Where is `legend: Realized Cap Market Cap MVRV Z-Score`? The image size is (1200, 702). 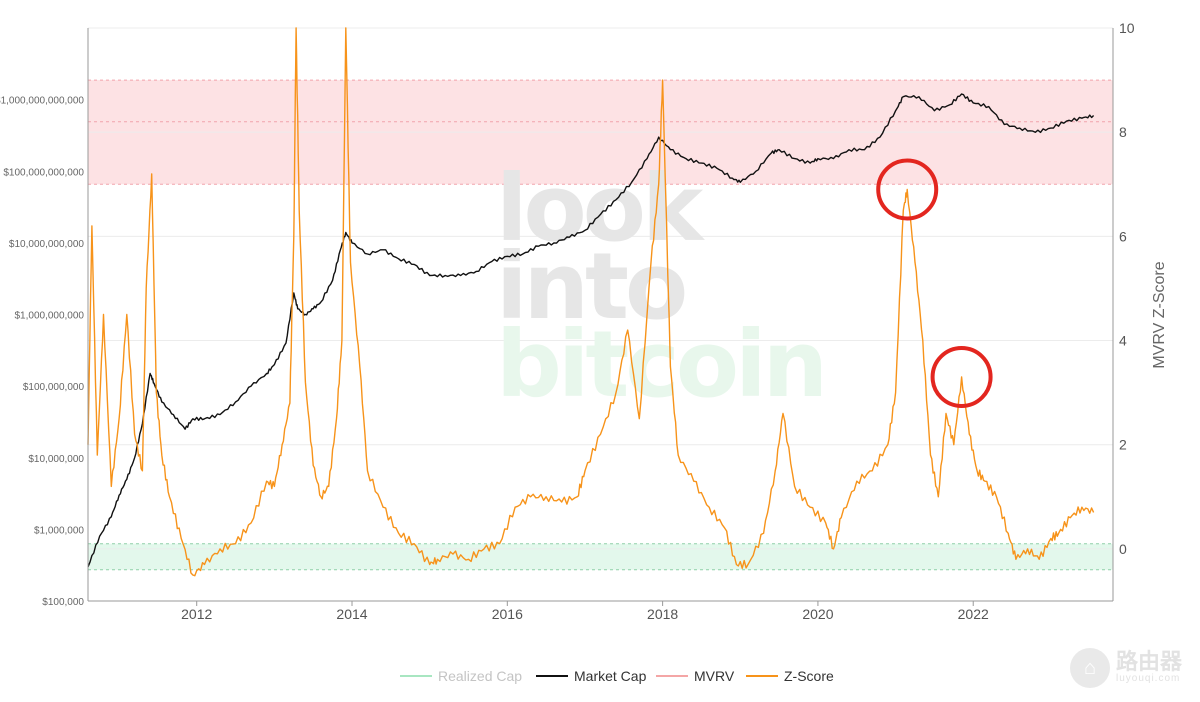
legend: Realized Cap Market Cap MVRV Z-Score is located at coordinates (617, 676).